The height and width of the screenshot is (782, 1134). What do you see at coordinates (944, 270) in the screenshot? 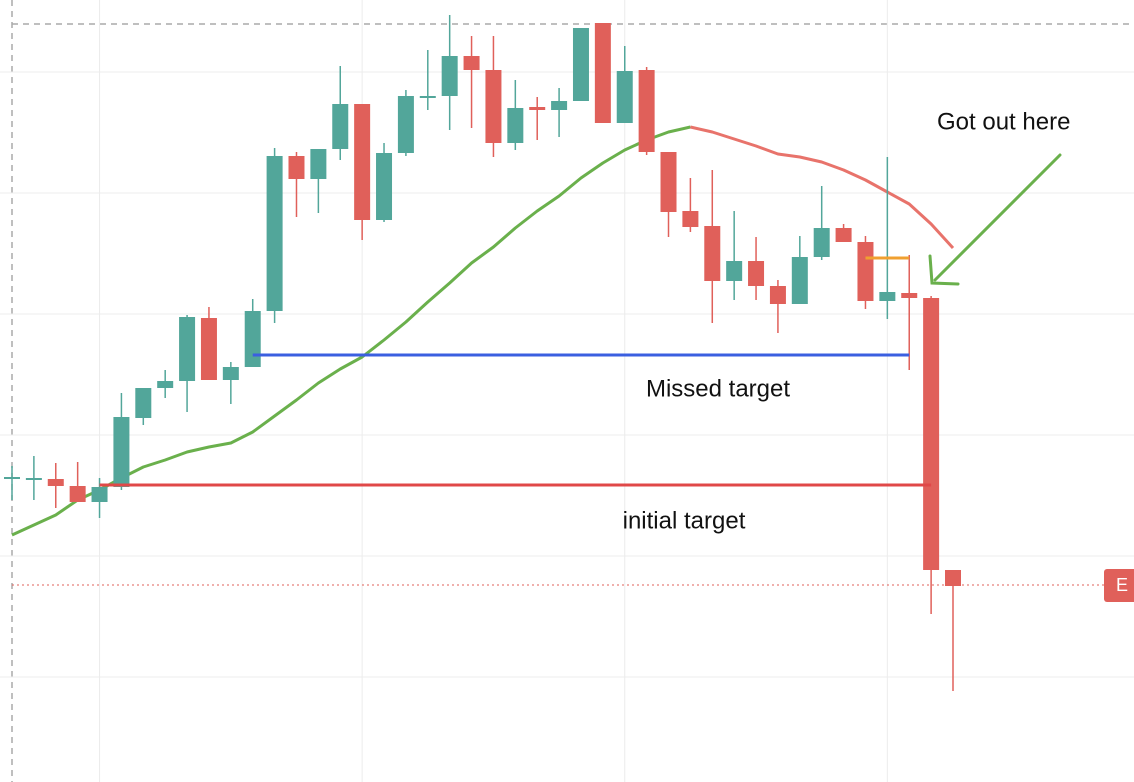
I see `arrow-head` at bounding box center [944, 270].